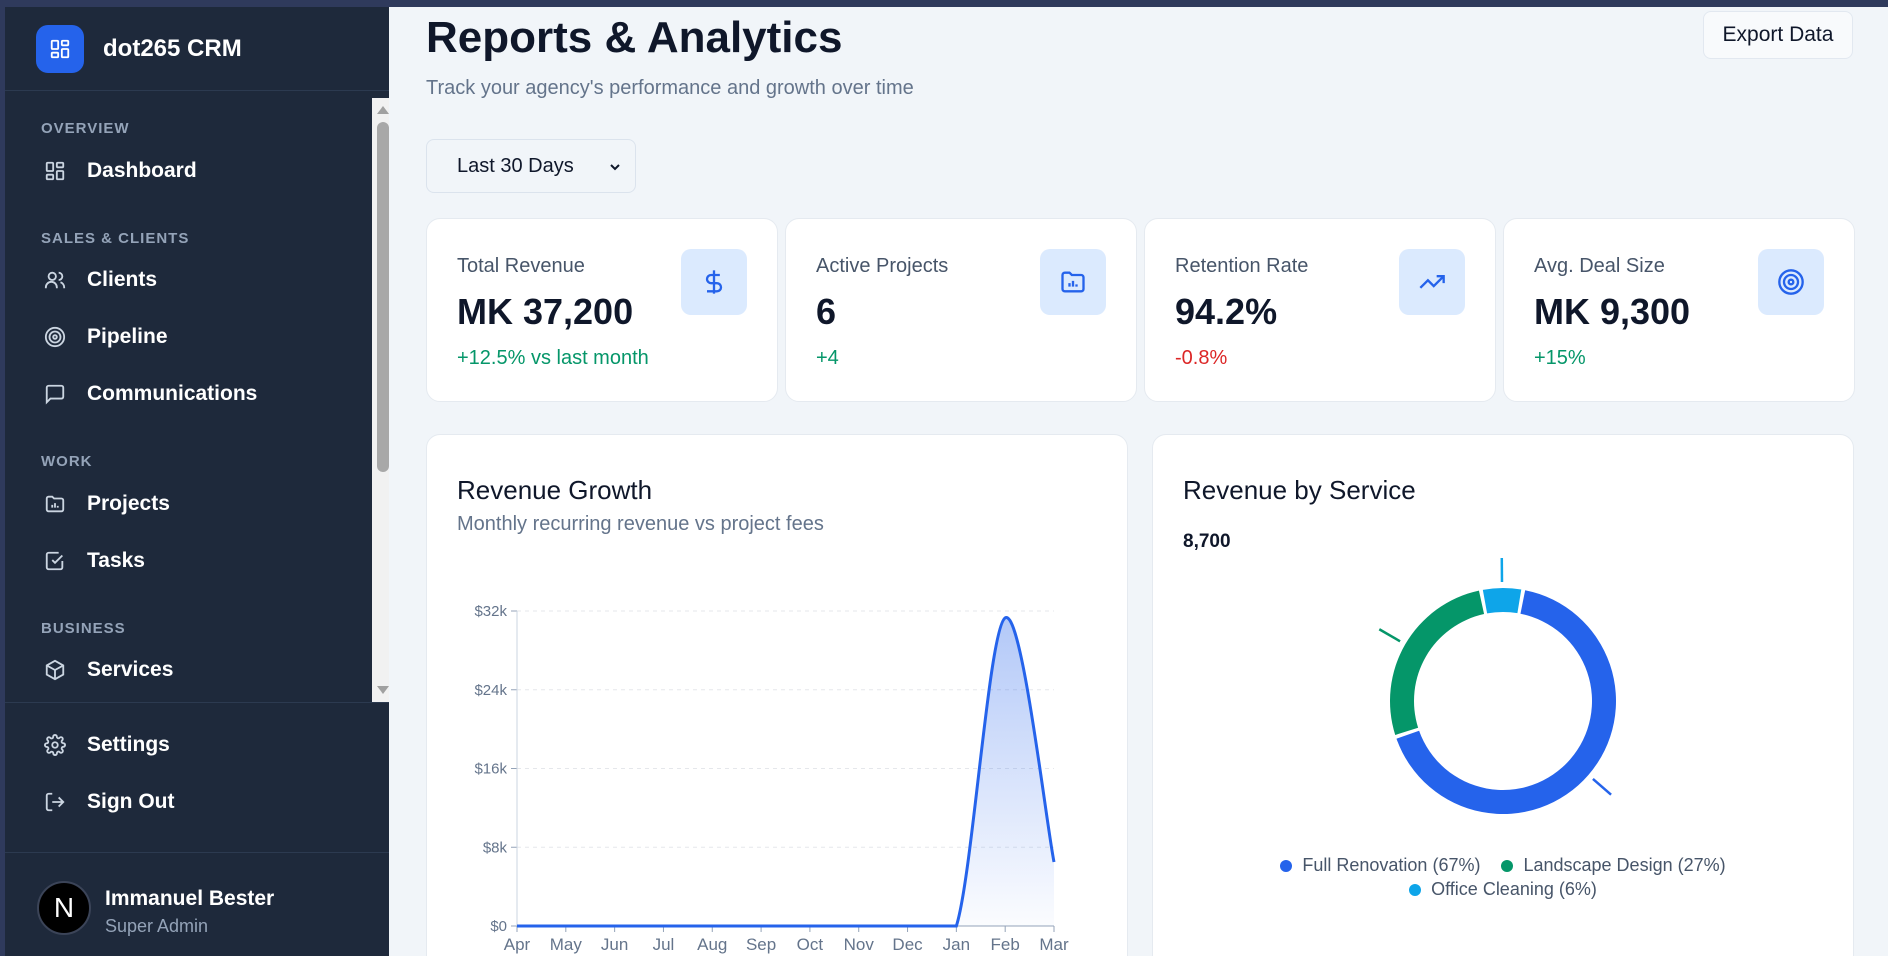 This screenshot has width=1888, height=956. Describe the element at coordinates (555, 490) in the screenshot. I see `chart-title: Revenue Growth` at that location.